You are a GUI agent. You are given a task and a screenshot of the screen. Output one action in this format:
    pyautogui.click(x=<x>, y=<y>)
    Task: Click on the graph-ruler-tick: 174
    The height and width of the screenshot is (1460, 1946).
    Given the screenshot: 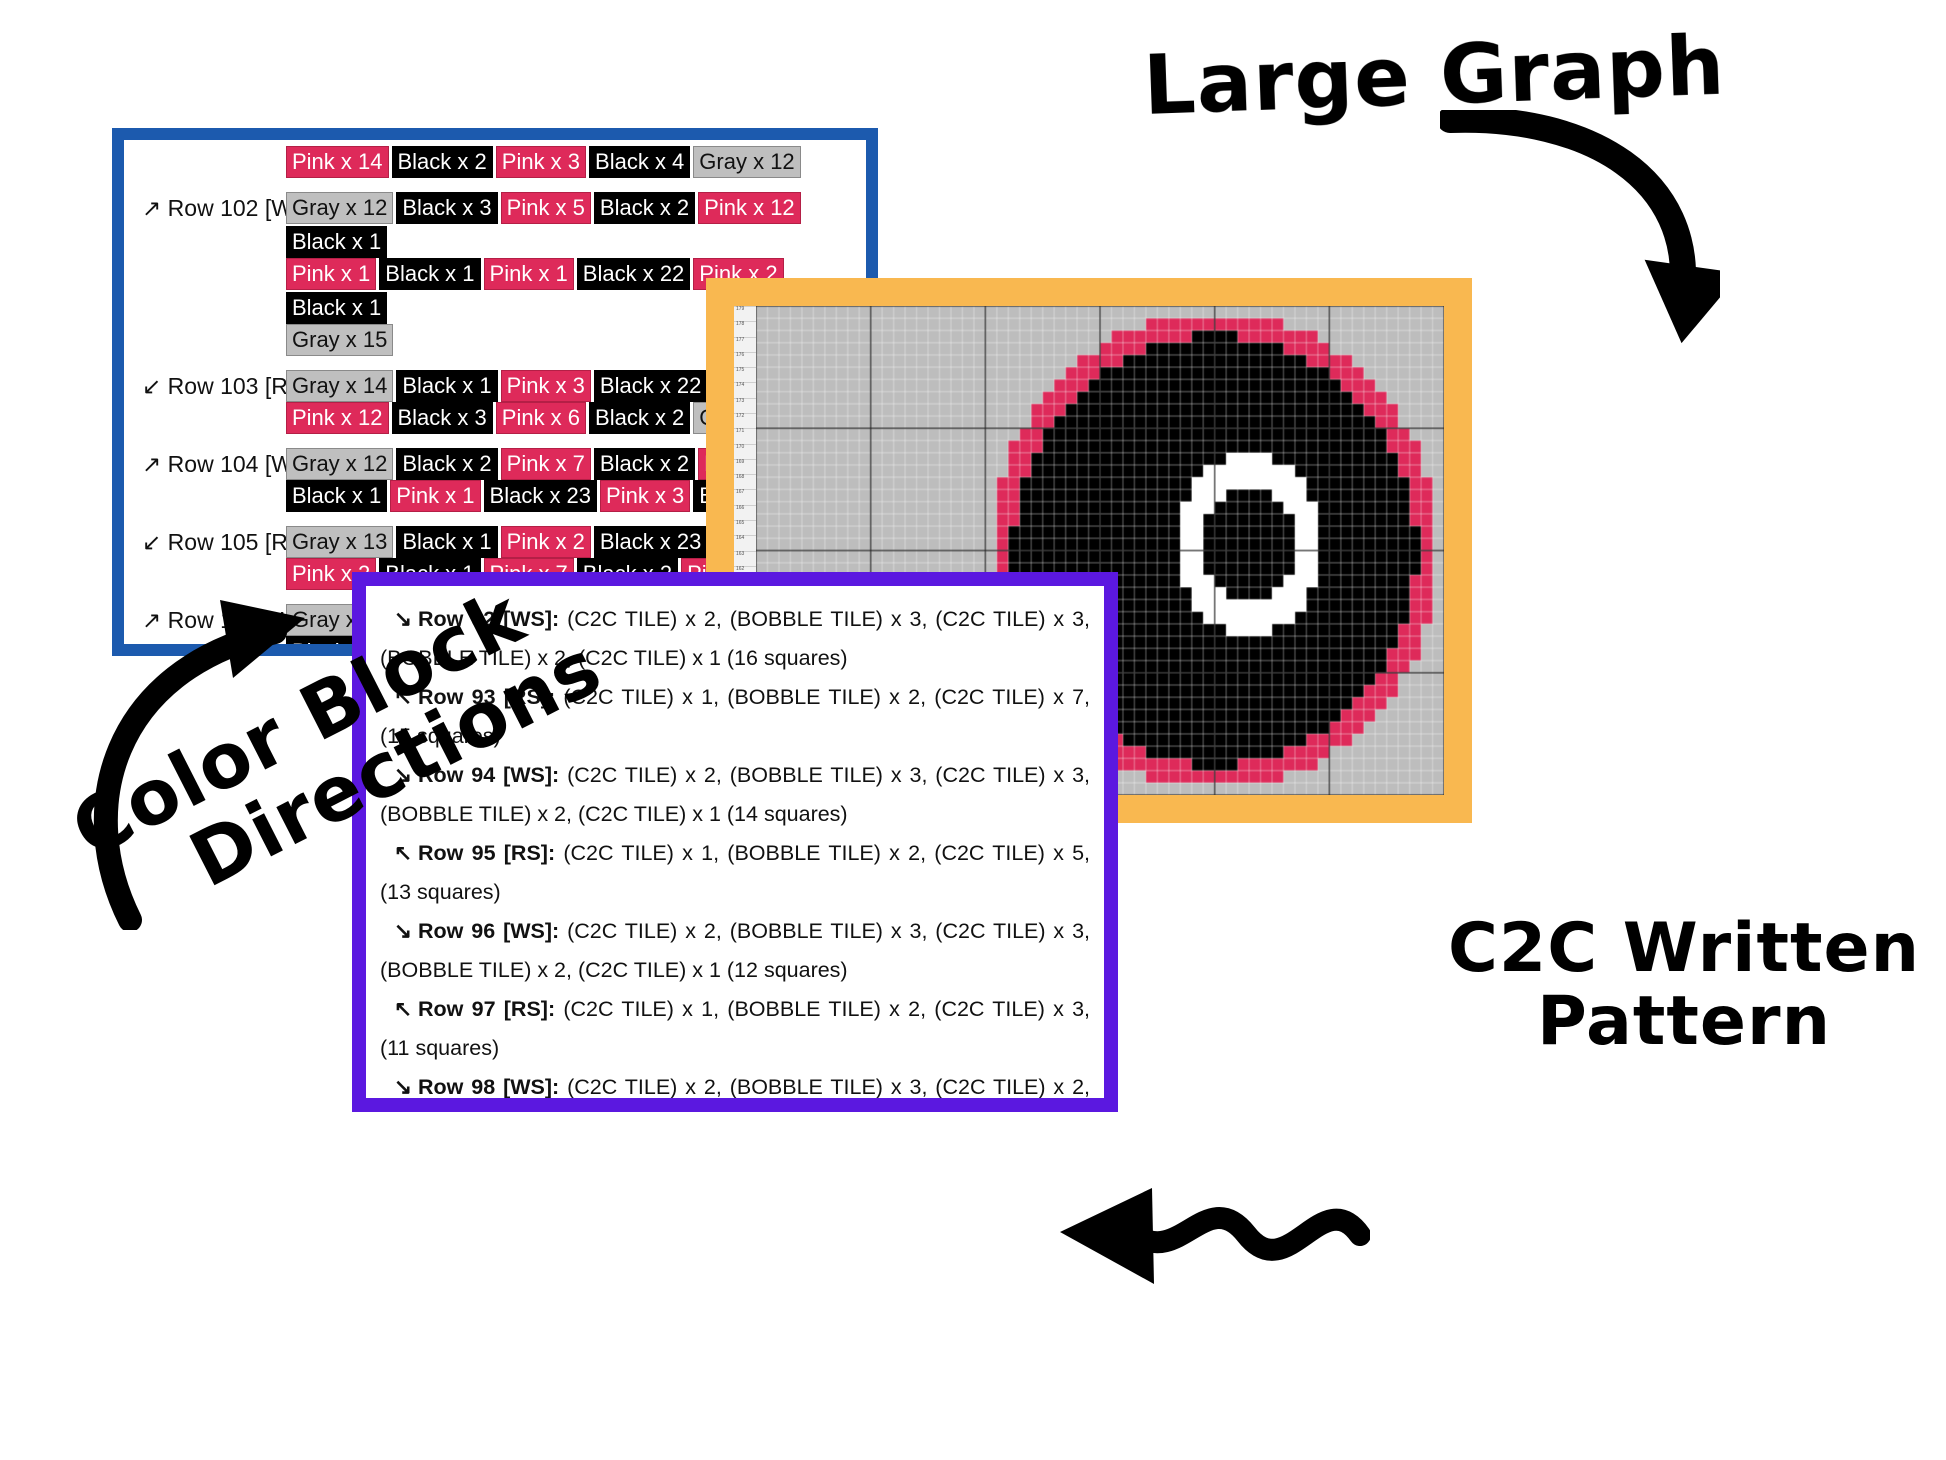 What is the action you would take?
    pyautogui.click(x=745, y=389)
    